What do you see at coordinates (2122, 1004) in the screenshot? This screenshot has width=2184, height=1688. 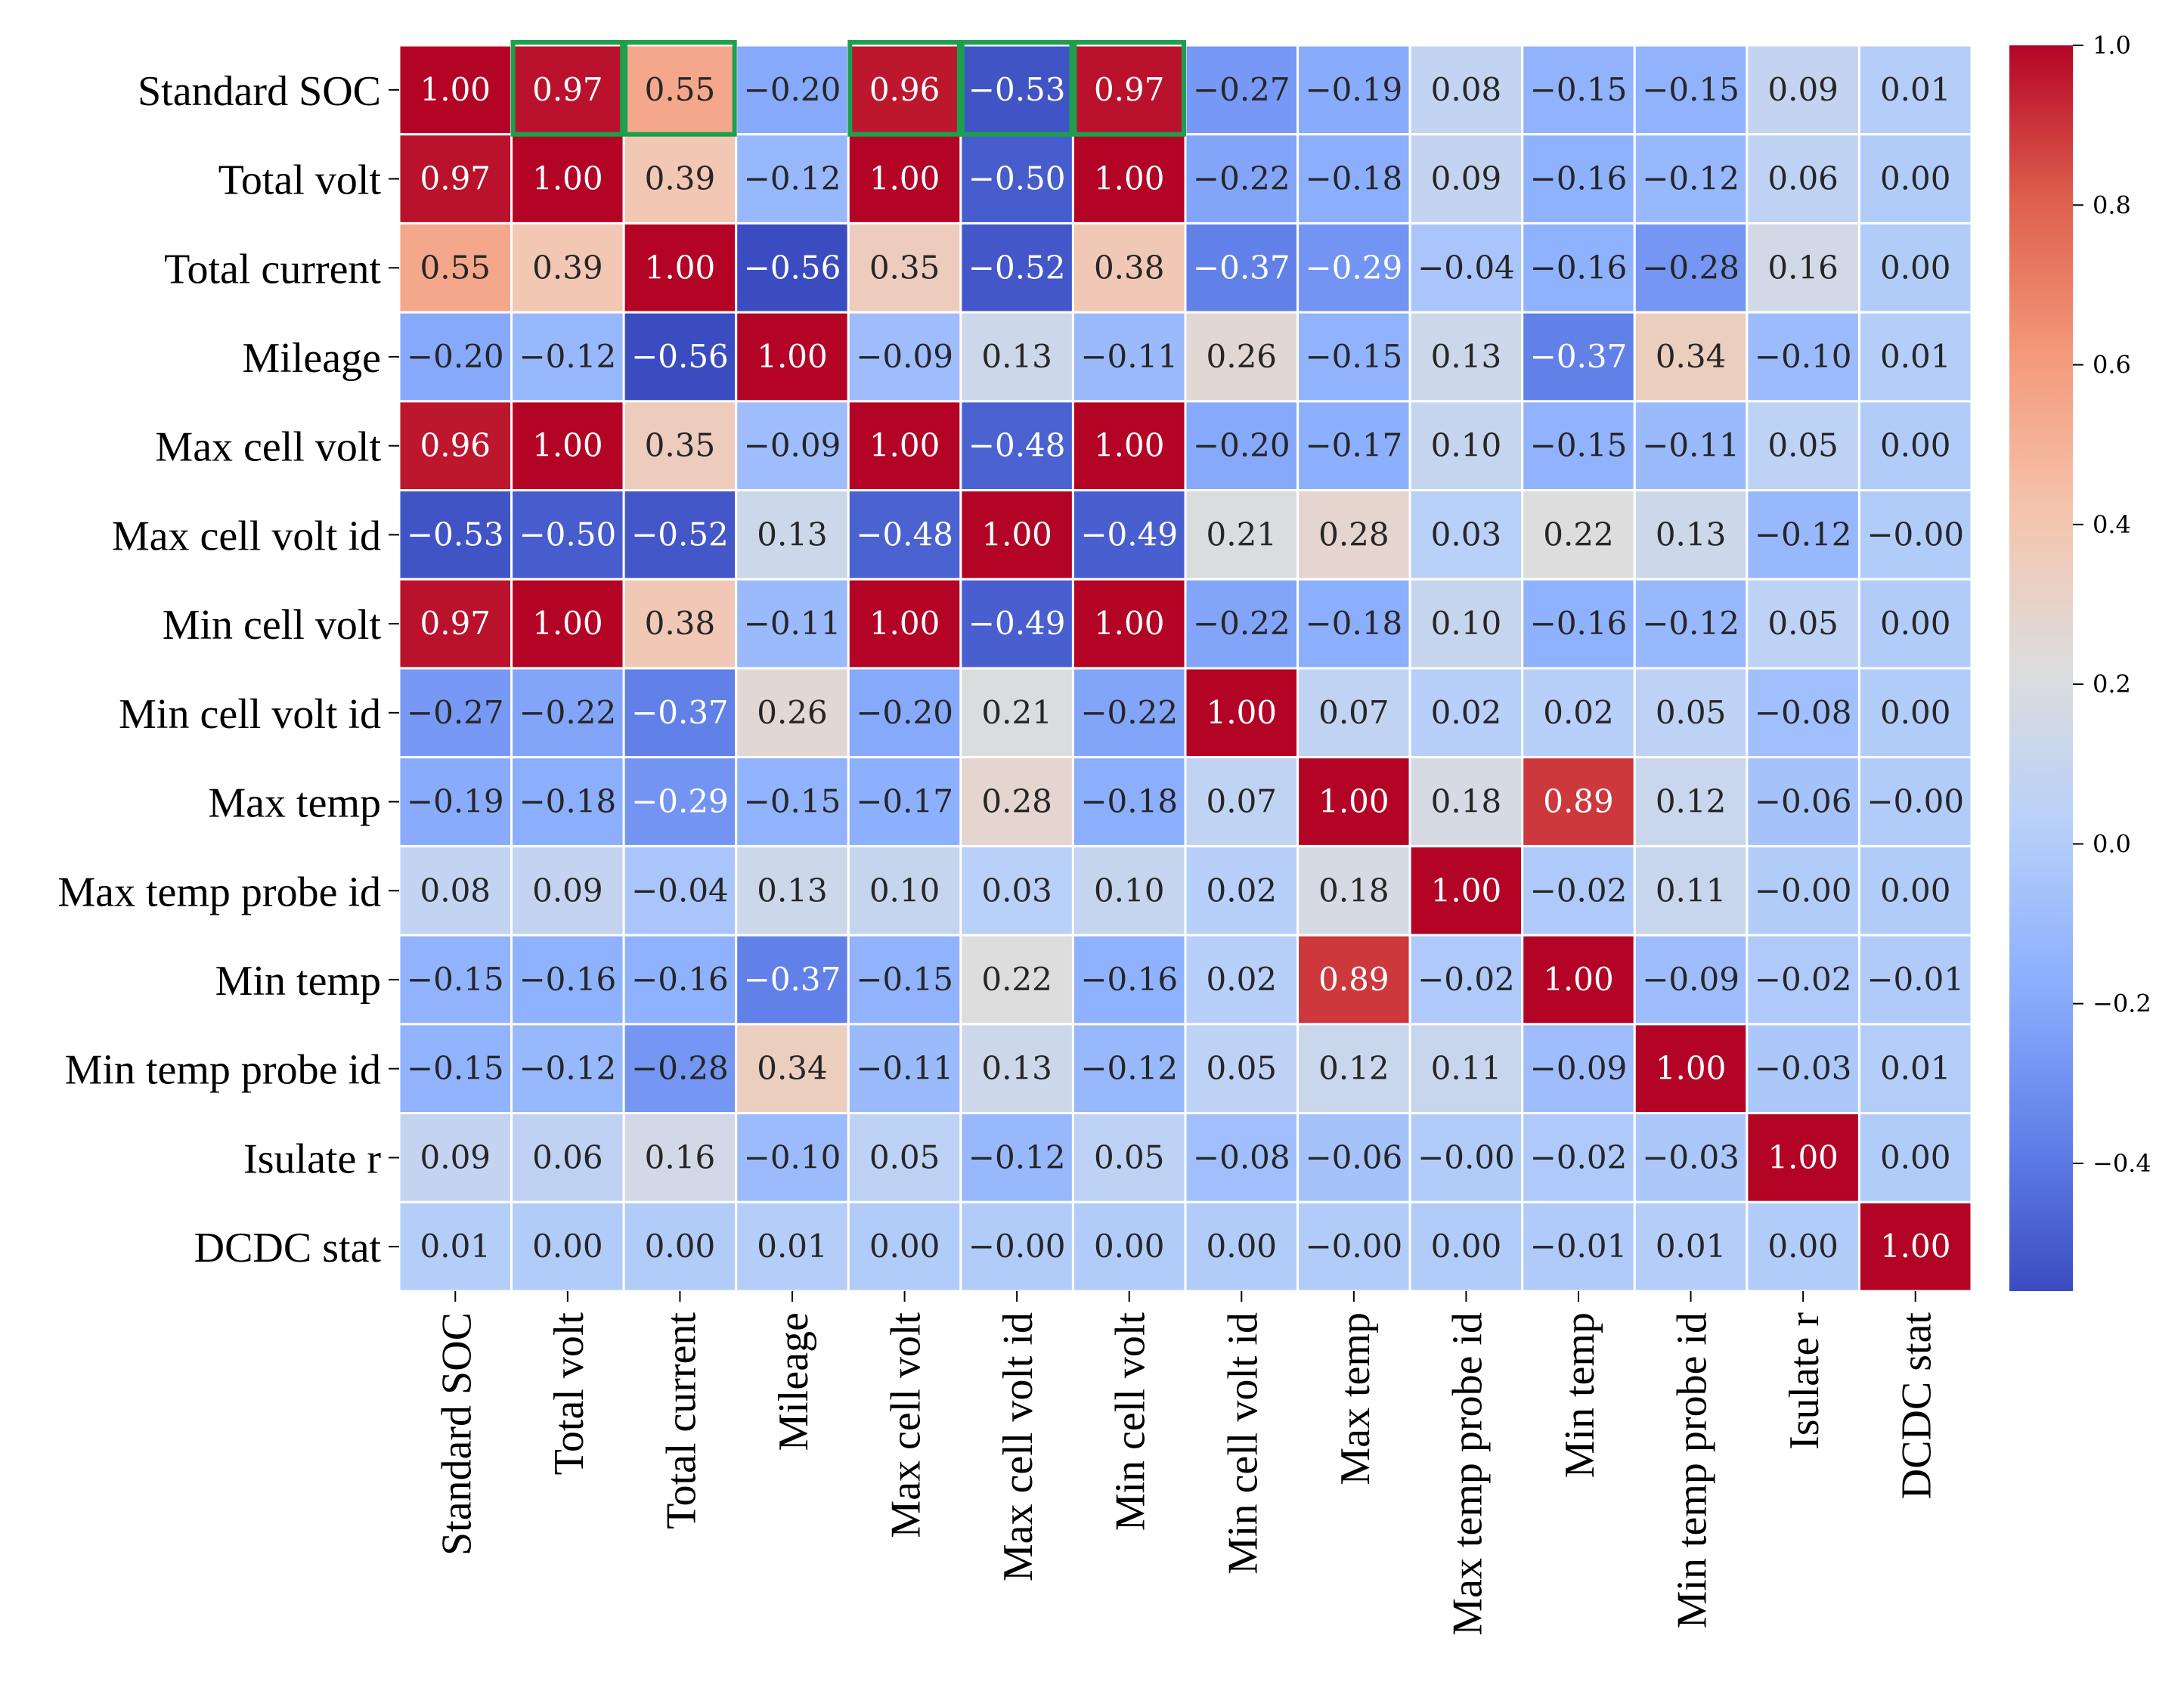 I see `colorbar-tick-label: −0.2` at bounding box center [2122, 1004].